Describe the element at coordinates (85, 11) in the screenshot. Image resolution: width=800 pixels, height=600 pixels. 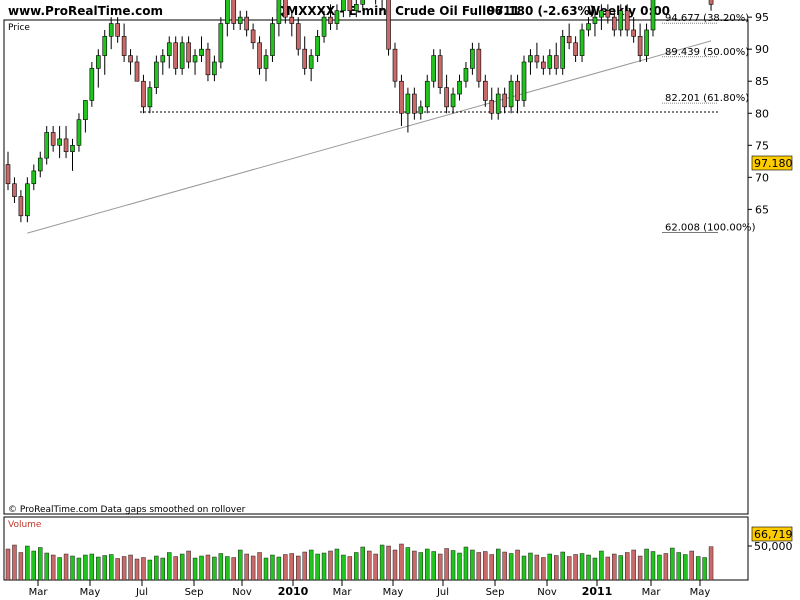
I see `site-name: www.ProRealTime.com` at that location.